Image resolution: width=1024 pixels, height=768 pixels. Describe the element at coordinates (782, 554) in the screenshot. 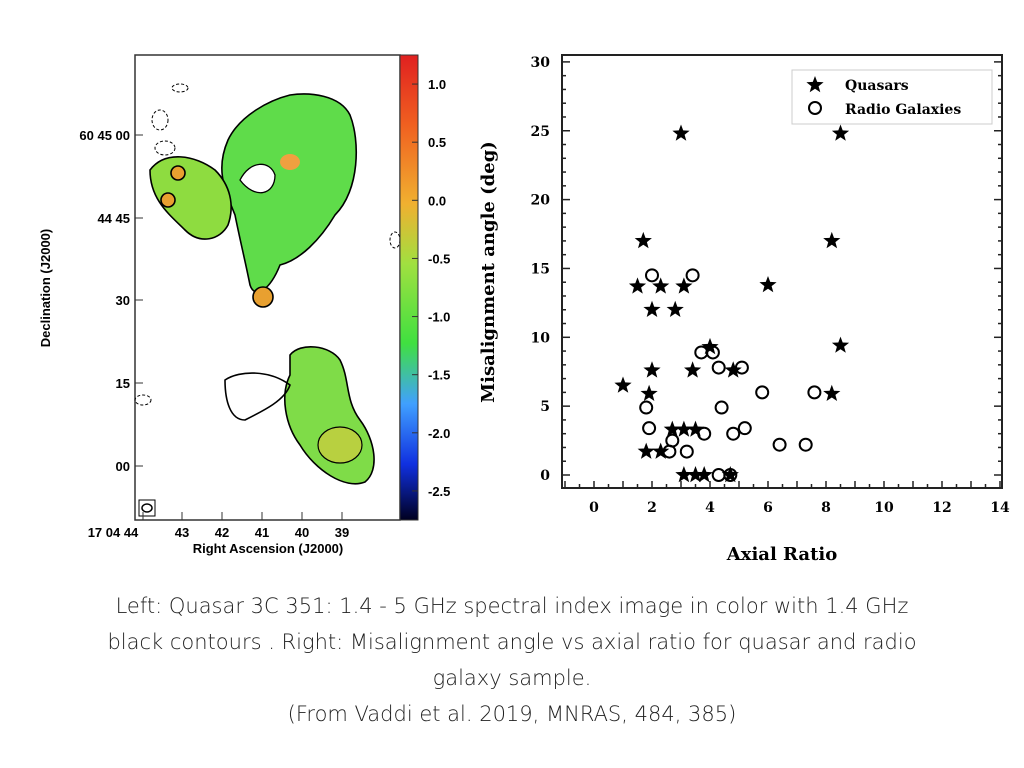

I see `x-axis-label: Axial Ratio` at that location.